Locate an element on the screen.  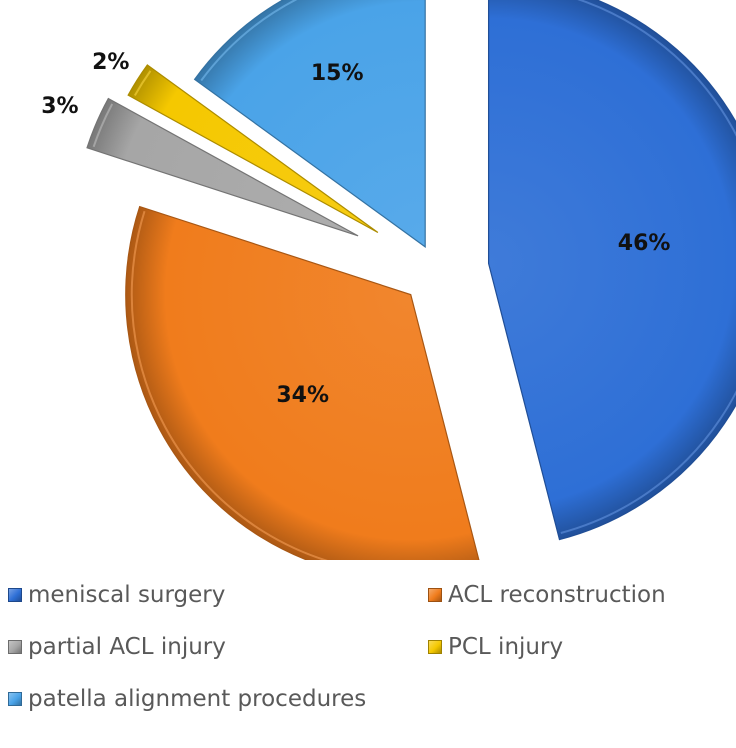
legend-label: patella alignment procedures is located at coordinates (197, 699).